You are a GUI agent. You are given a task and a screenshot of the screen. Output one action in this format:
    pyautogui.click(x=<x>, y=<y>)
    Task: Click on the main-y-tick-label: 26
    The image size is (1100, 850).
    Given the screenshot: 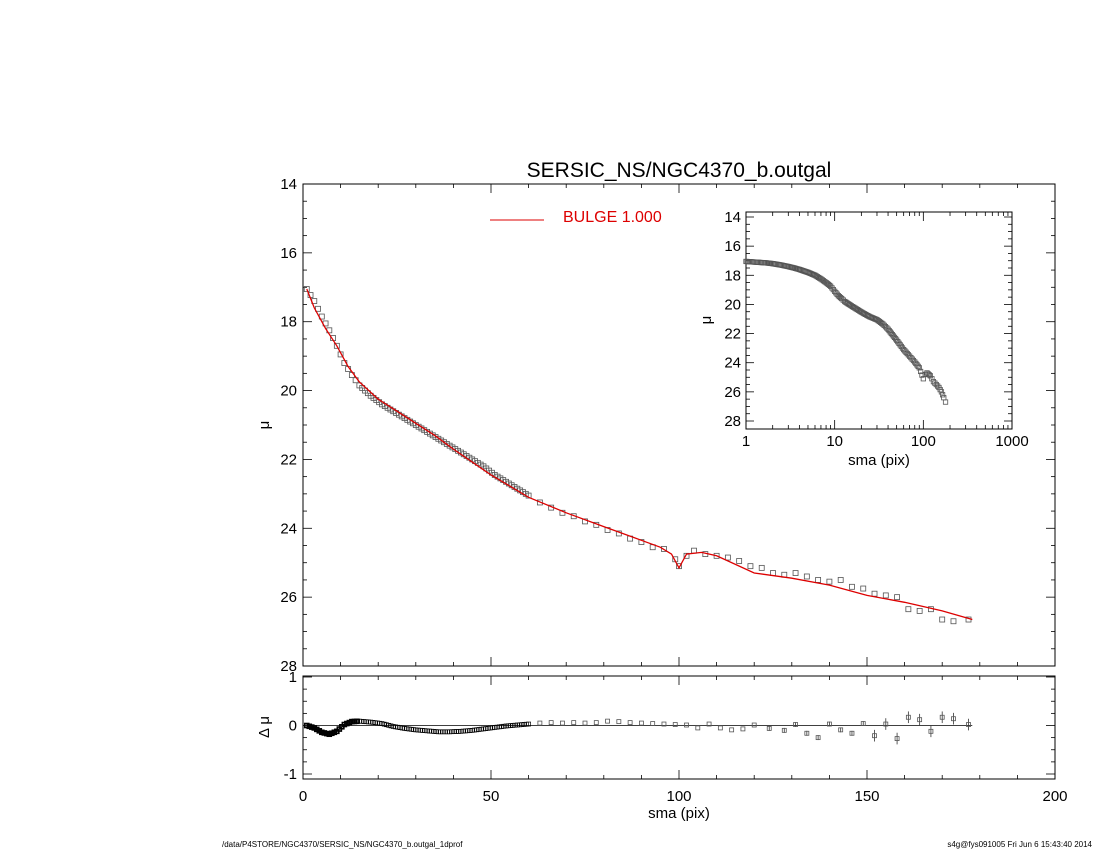 What is the action you would take?
    pyautogui.click(x=288, y=597)
    